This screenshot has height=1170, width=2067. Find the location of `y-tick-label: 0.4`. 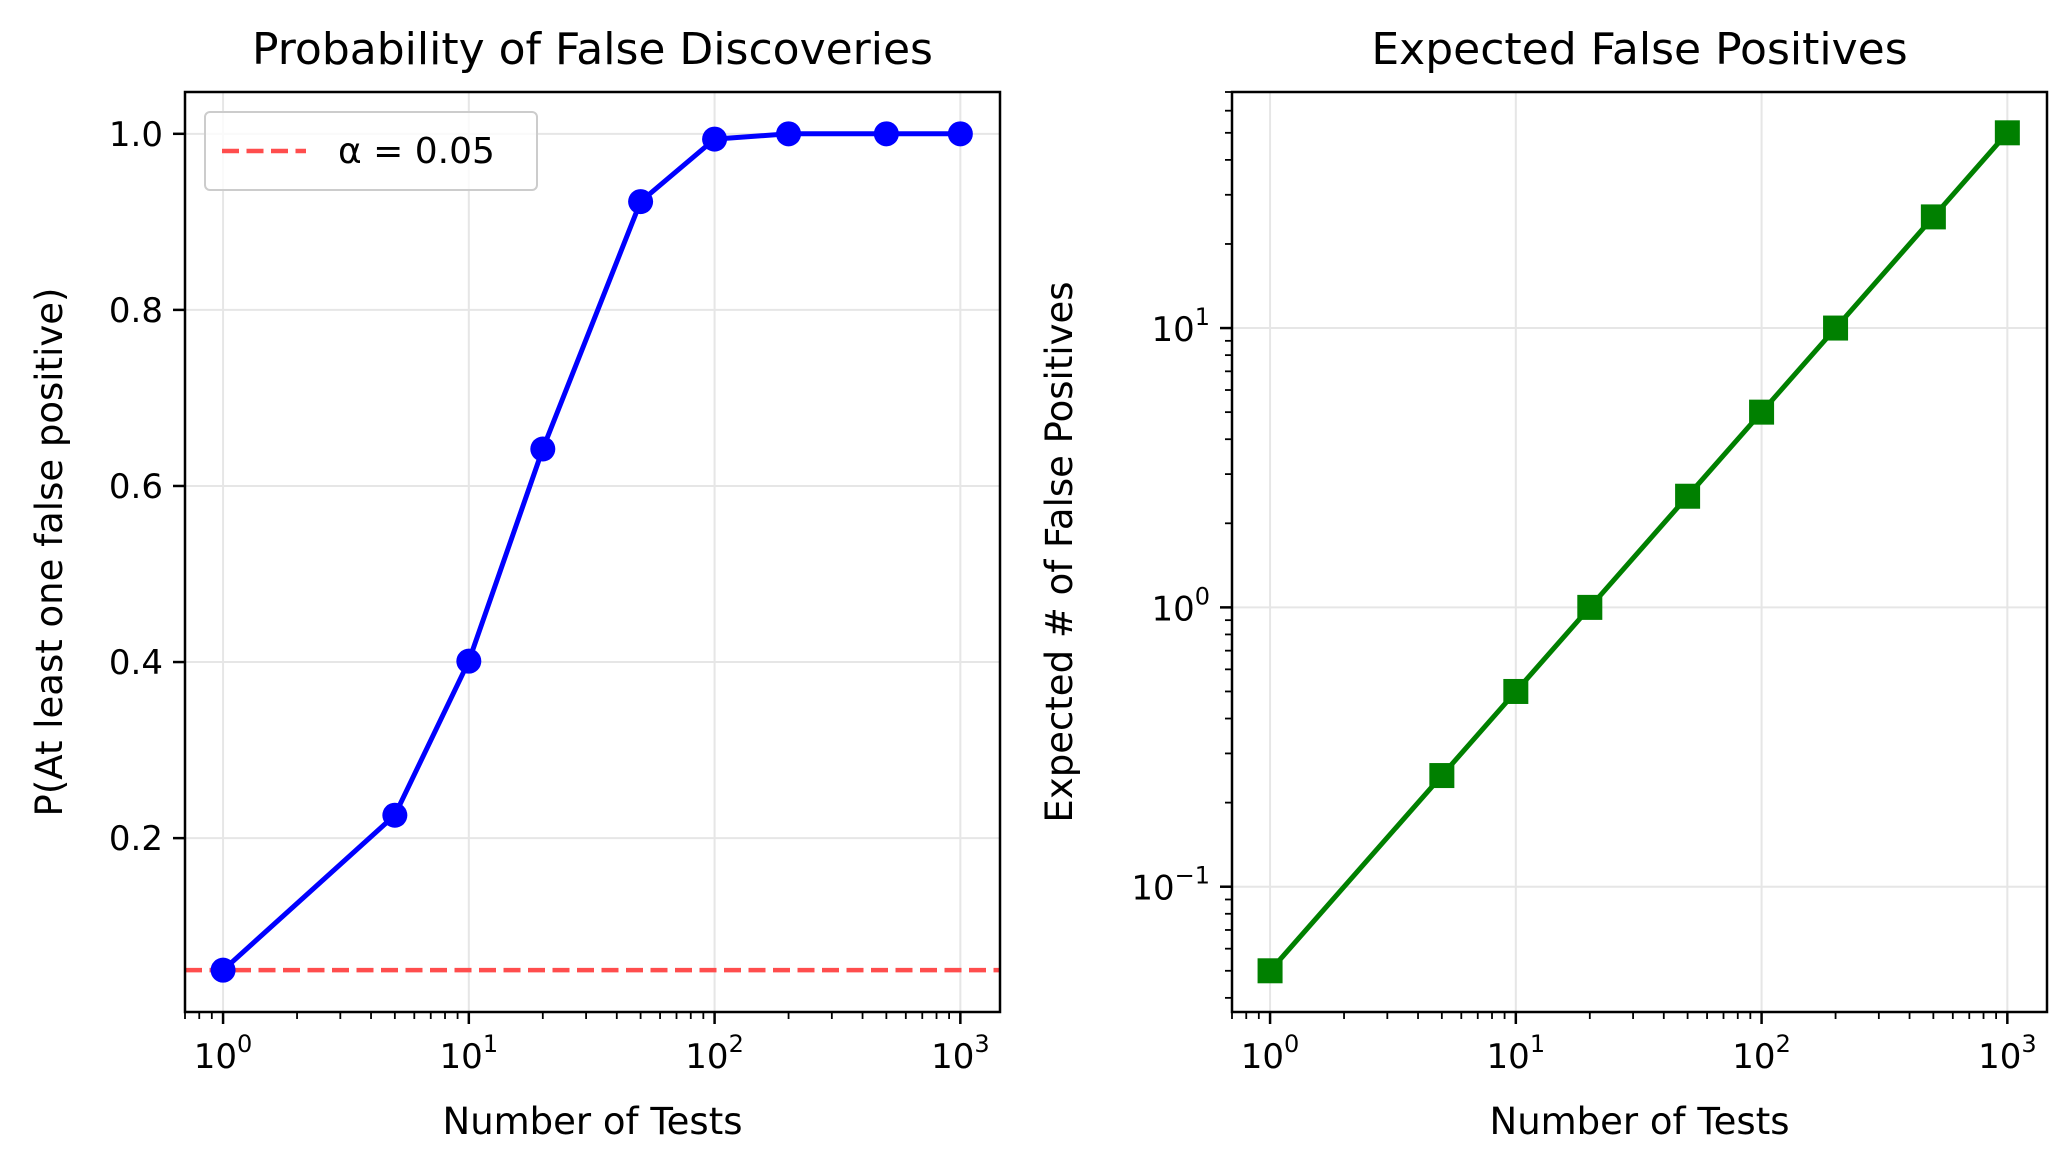

y-tick-label: 0.4 is located at coordinates (136, 663).